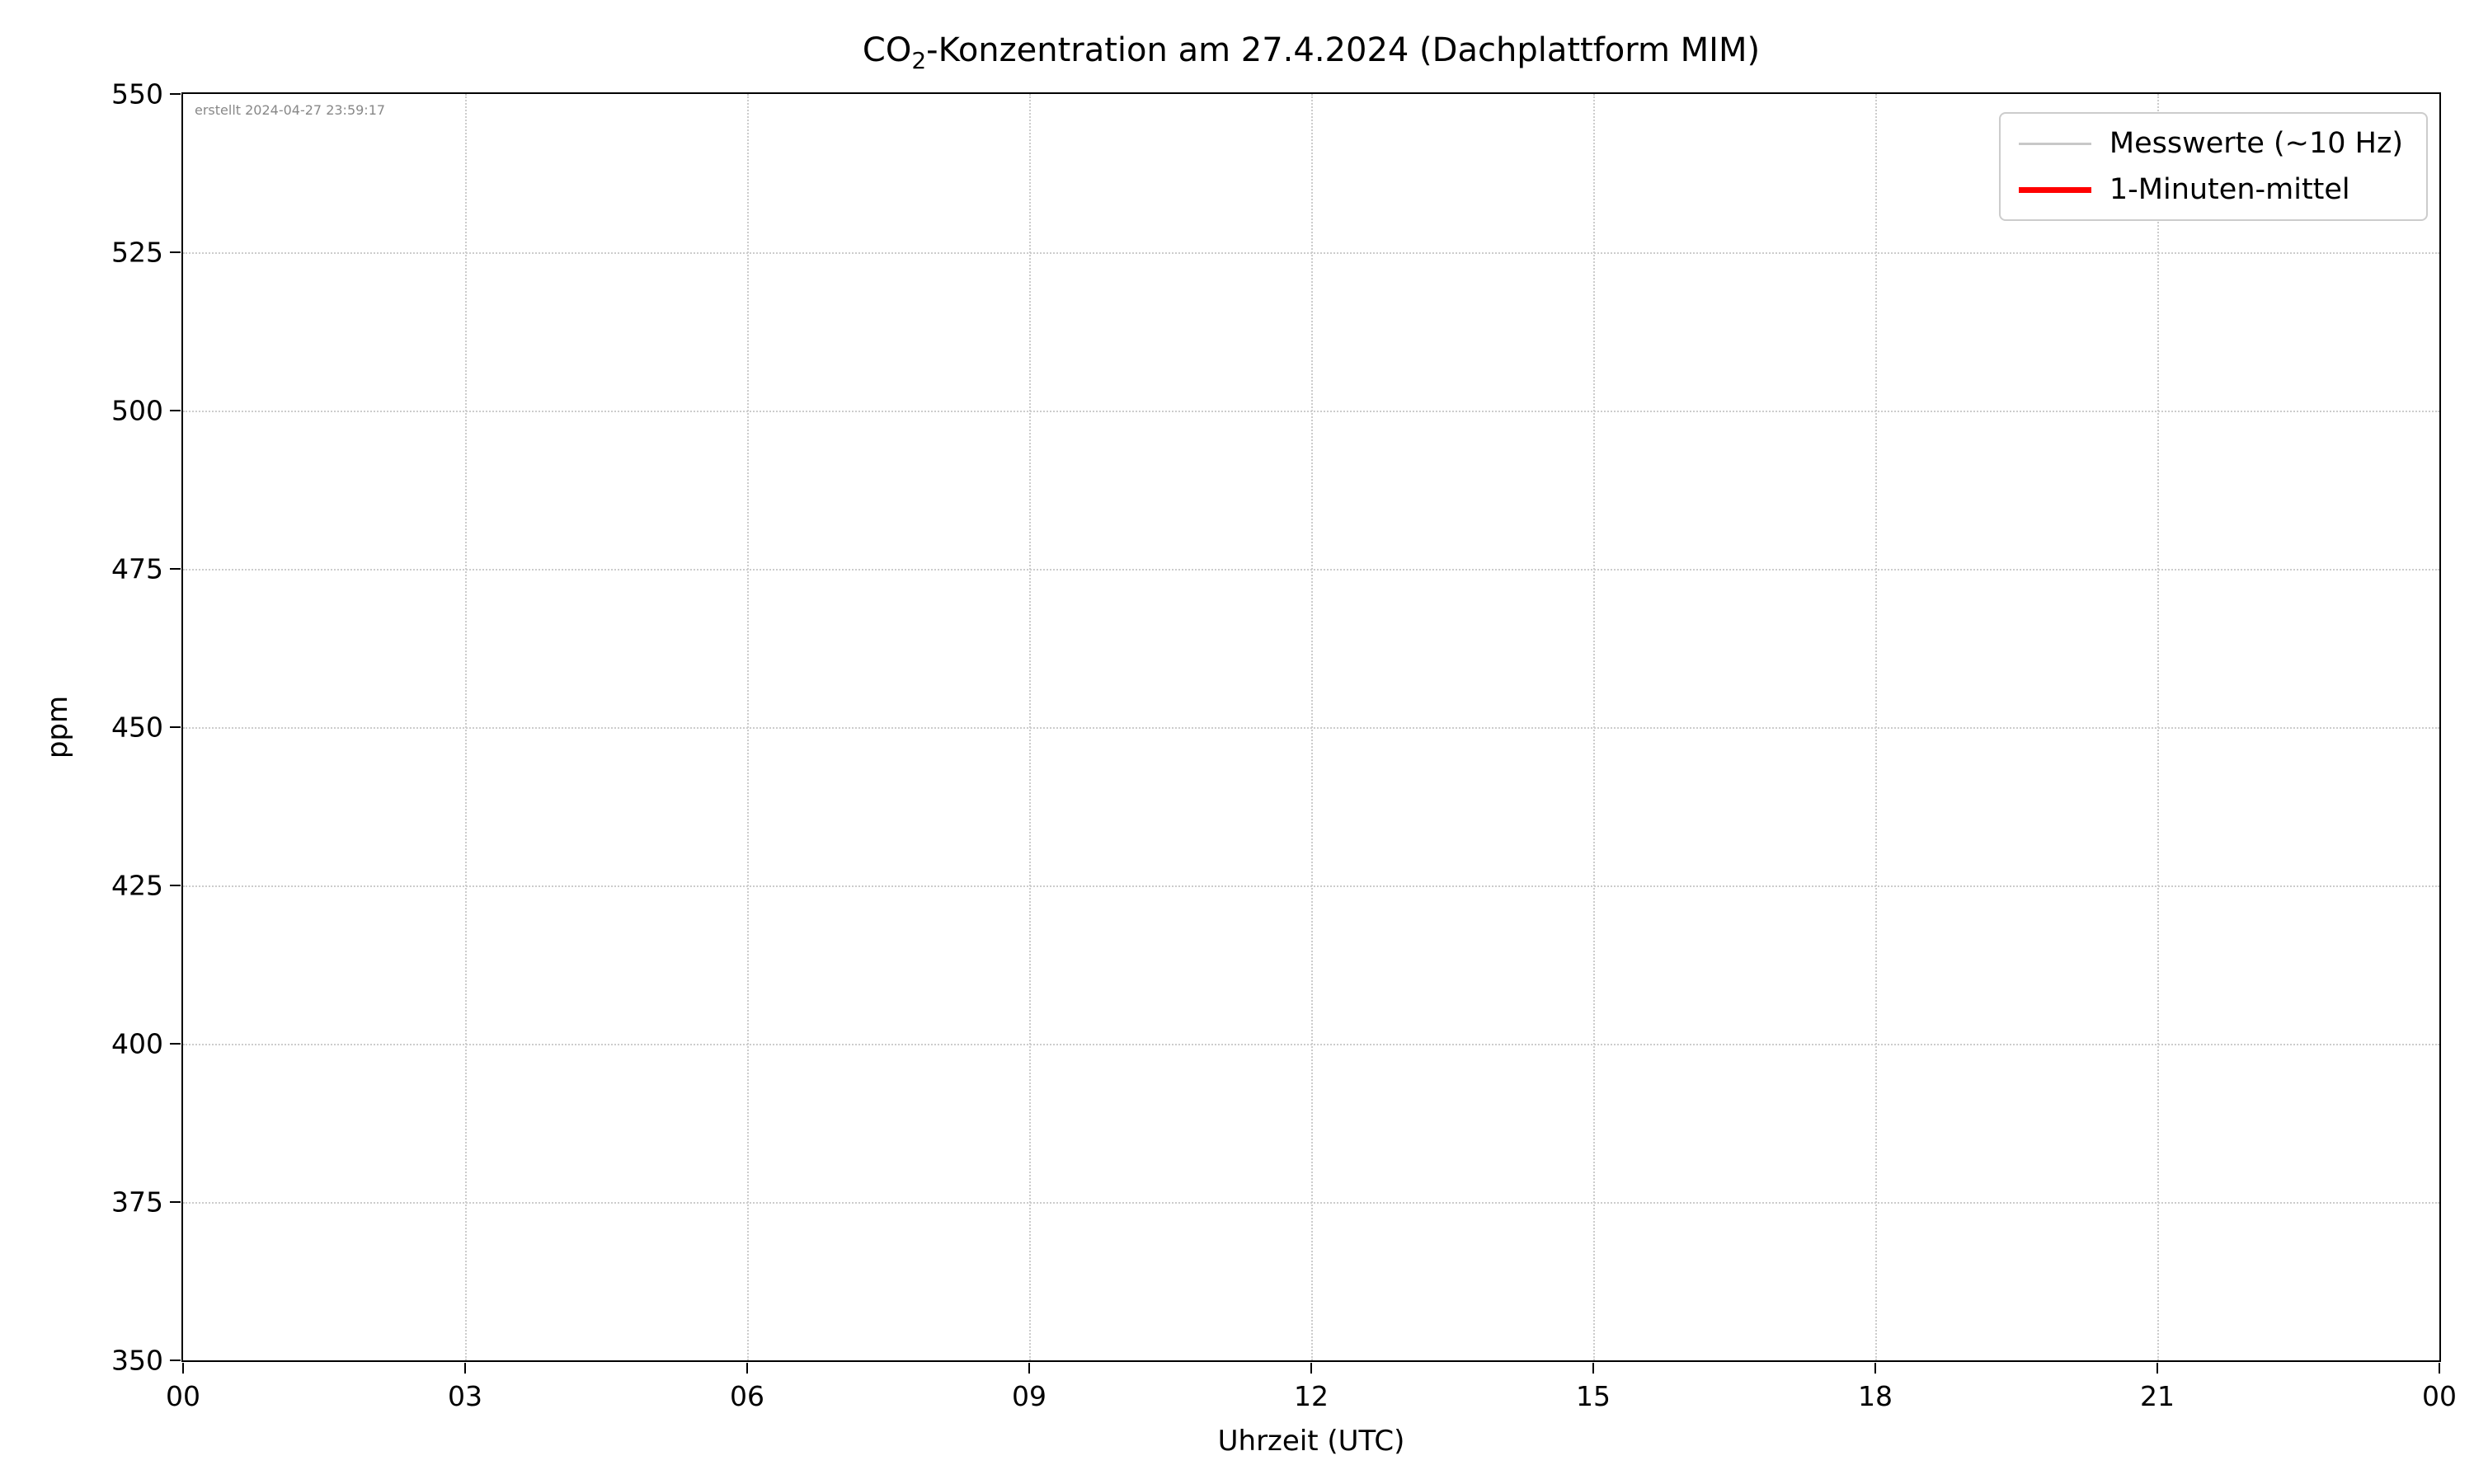  What do you see at coordinates (2213, 166) in the screenshot?
I see `legend: Messwerte (~10 Hz) 1-Minuten-mittel` at bounding box center [2213, 166].